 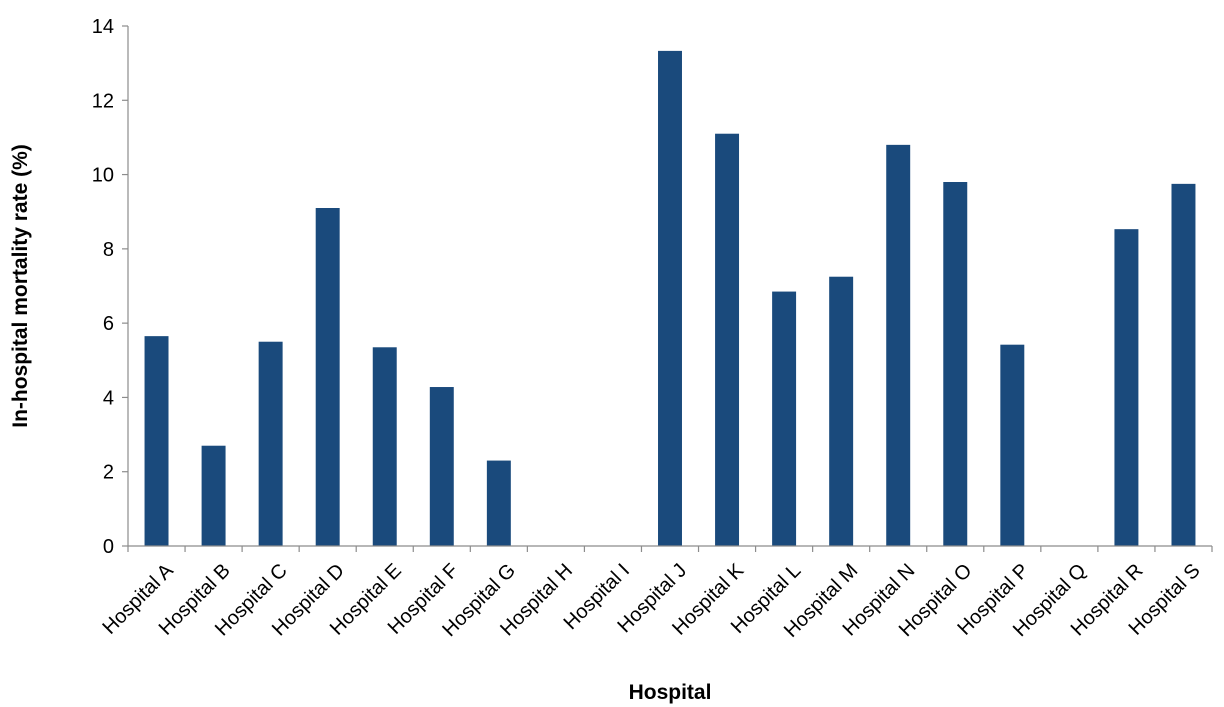 I want to click on bar-hospital-b, so click(x=213, y=495).